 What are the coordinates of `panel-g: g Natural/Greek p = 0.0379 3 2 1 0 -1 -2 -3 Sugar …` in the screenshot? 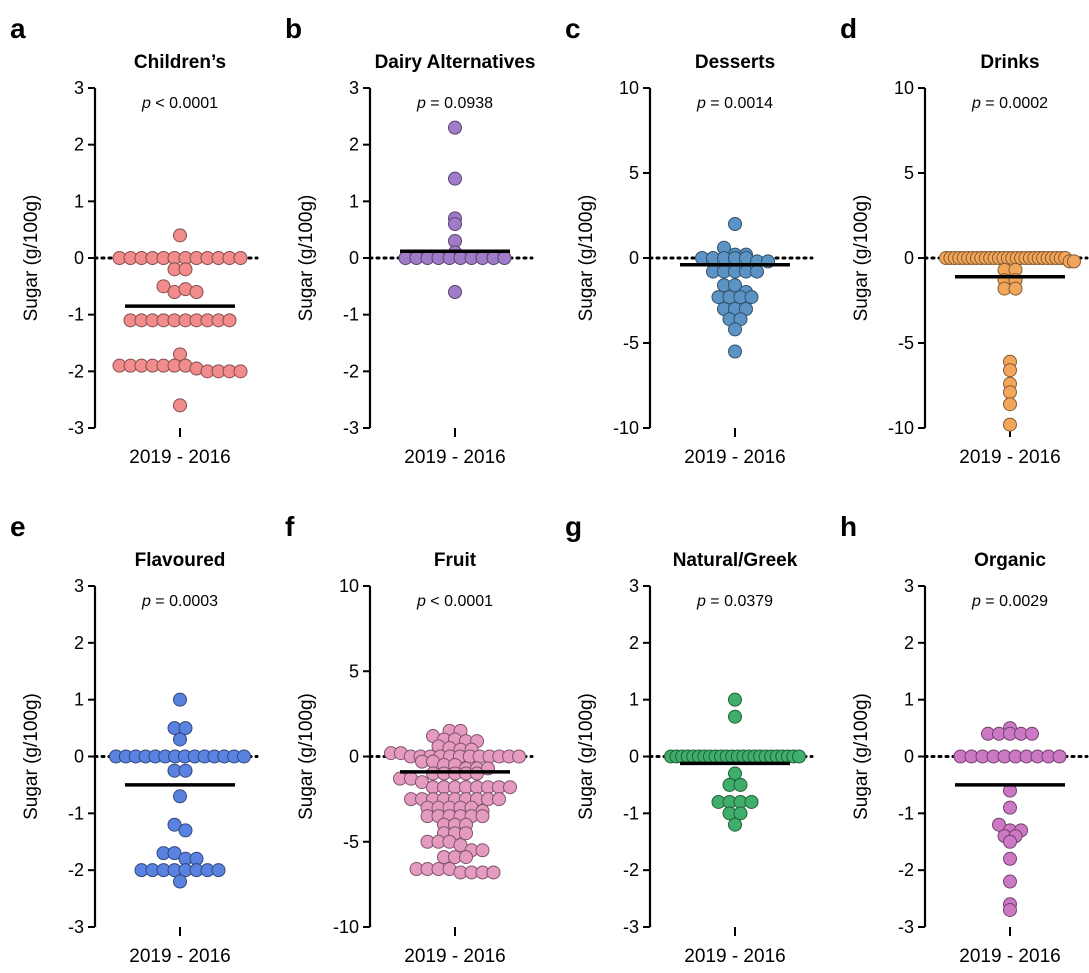 It's located at (689, 739).